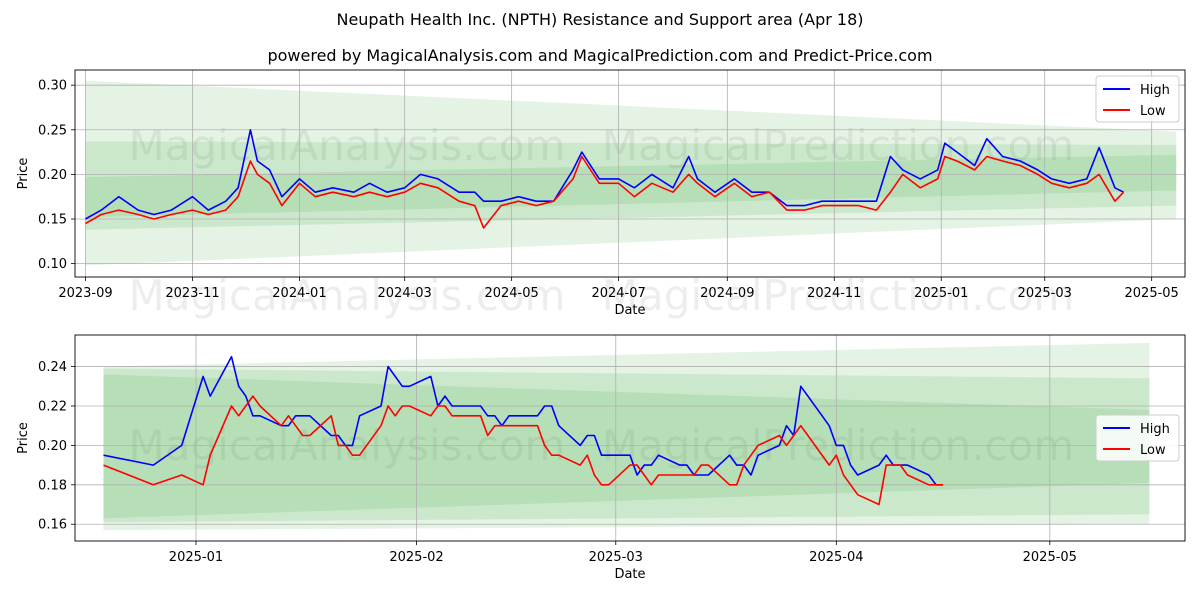 This screenshot has width=1200, height=600. I want to click on x-tick-label: 2025-02, so click(416, 557).